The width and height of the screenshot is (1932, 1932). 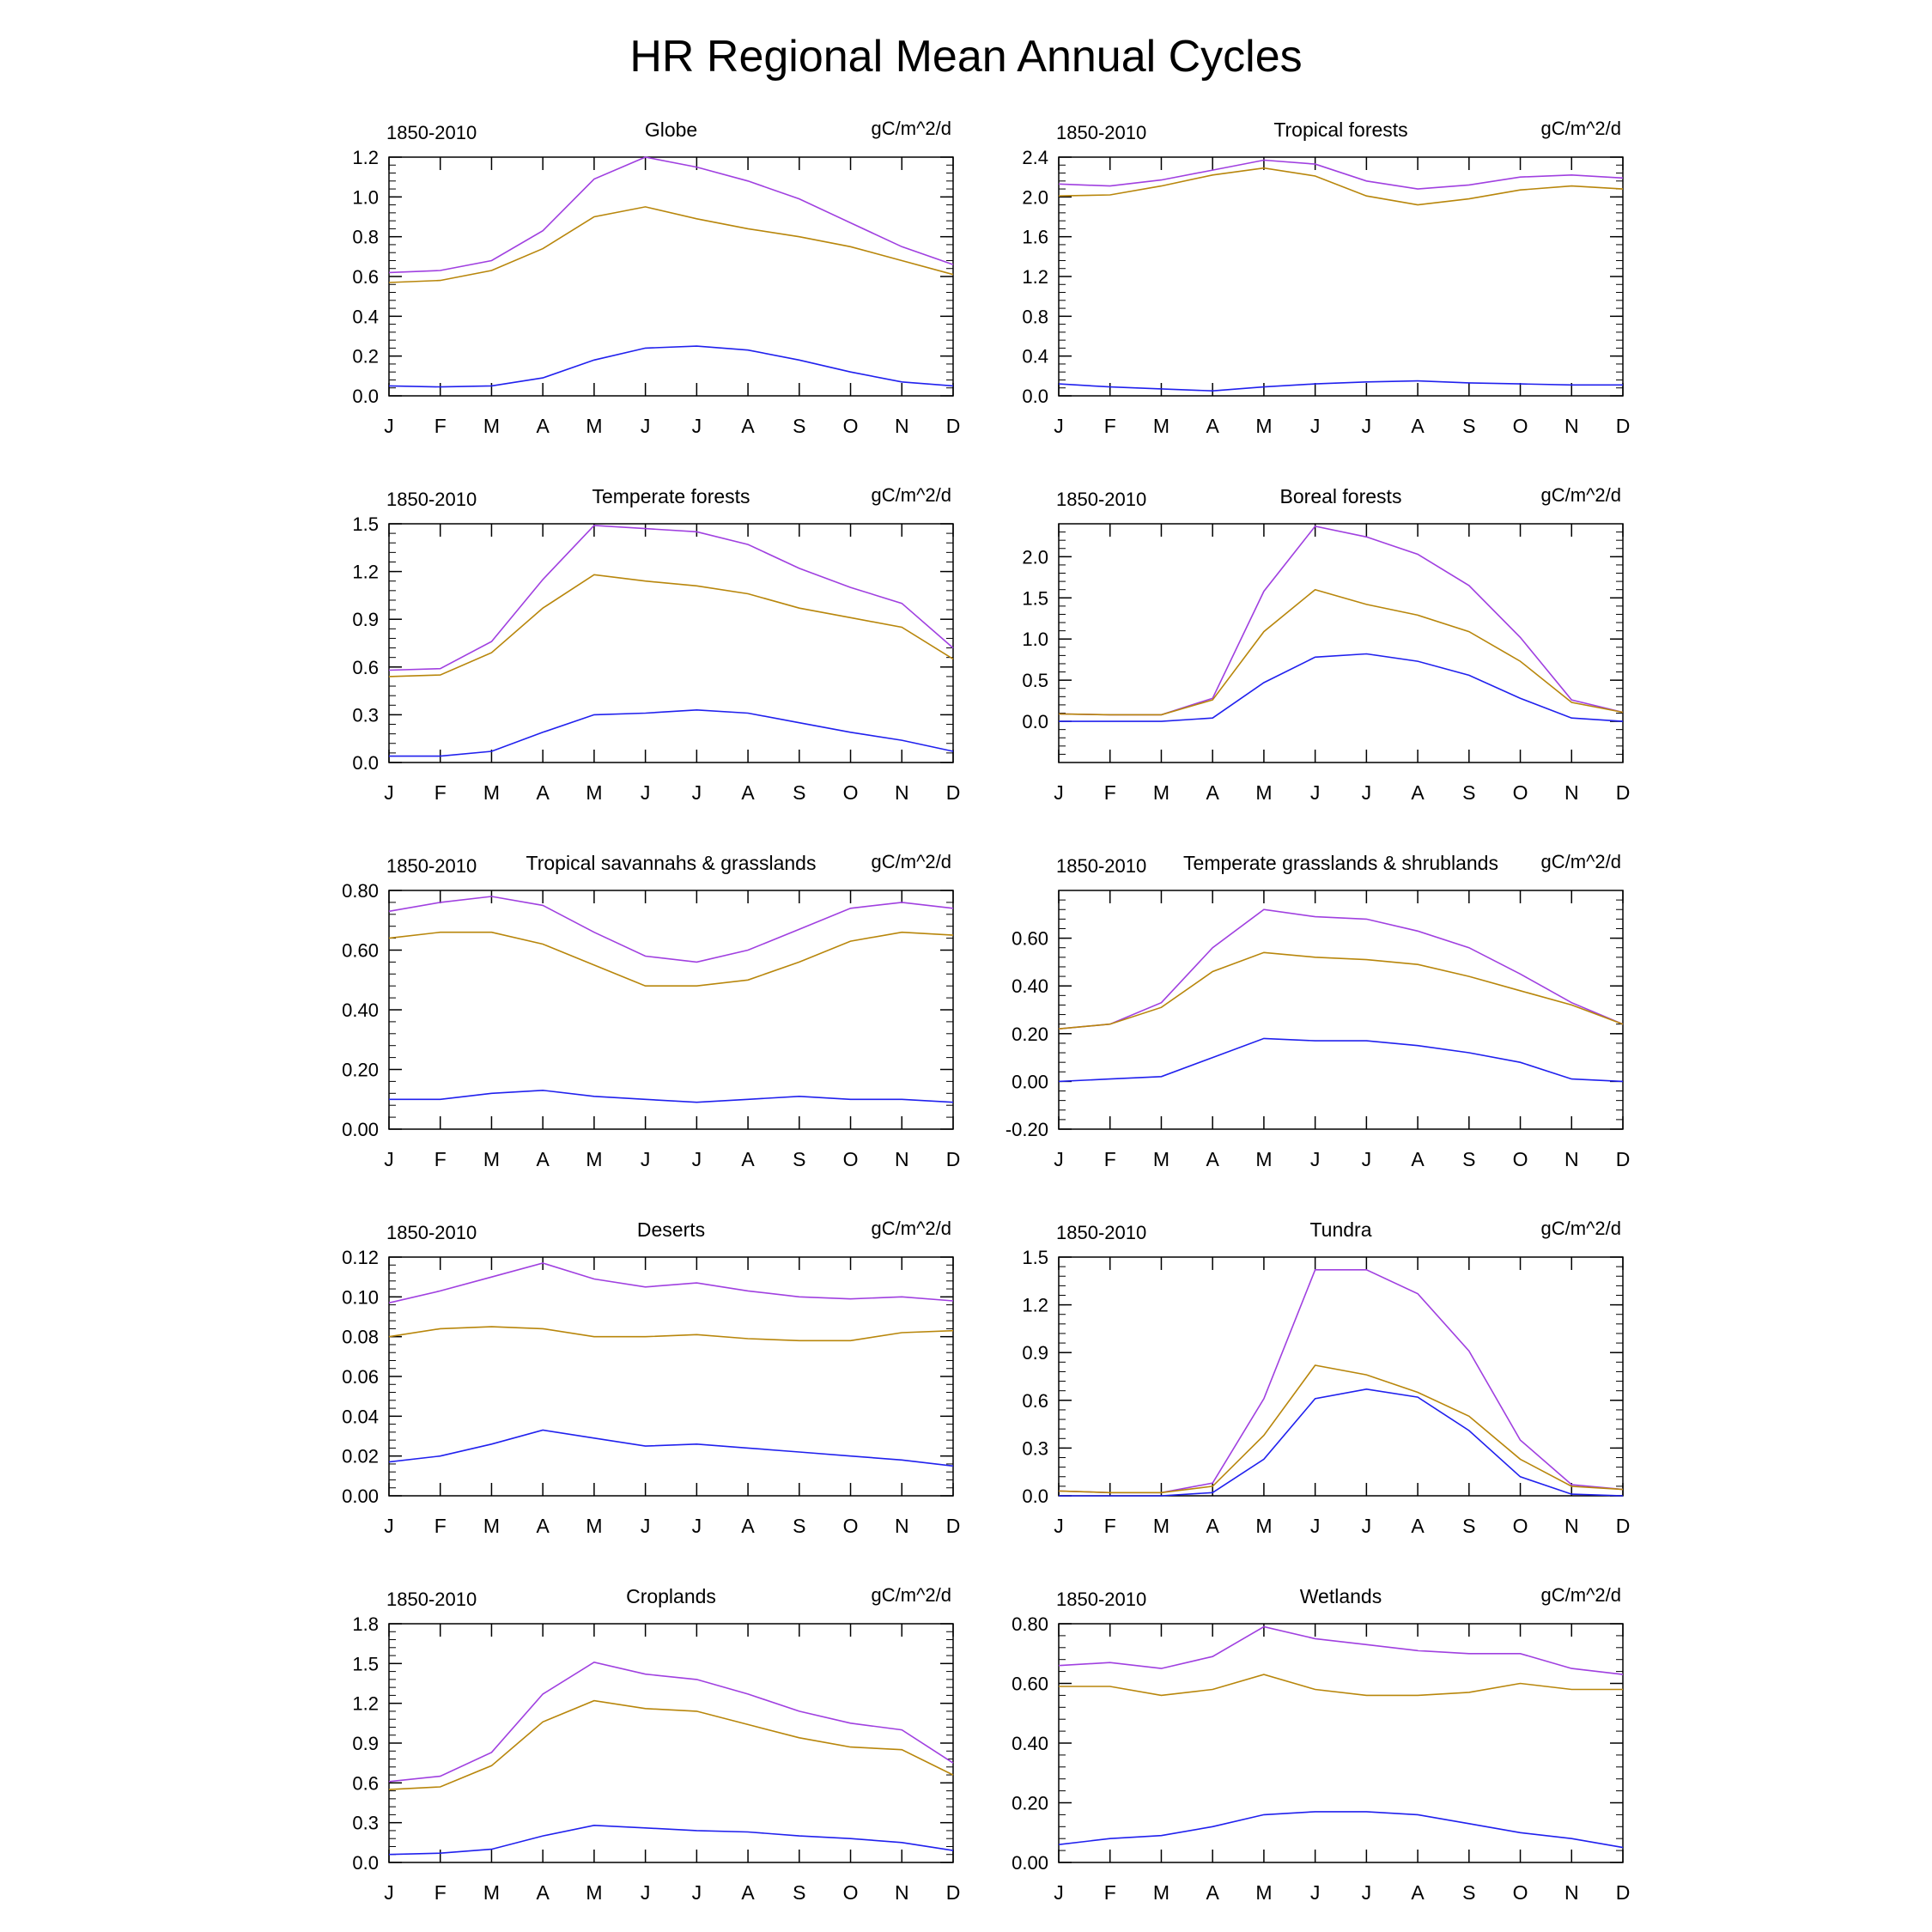 I want to click on panel-title: Croplands, so click(x=671, y=1596).